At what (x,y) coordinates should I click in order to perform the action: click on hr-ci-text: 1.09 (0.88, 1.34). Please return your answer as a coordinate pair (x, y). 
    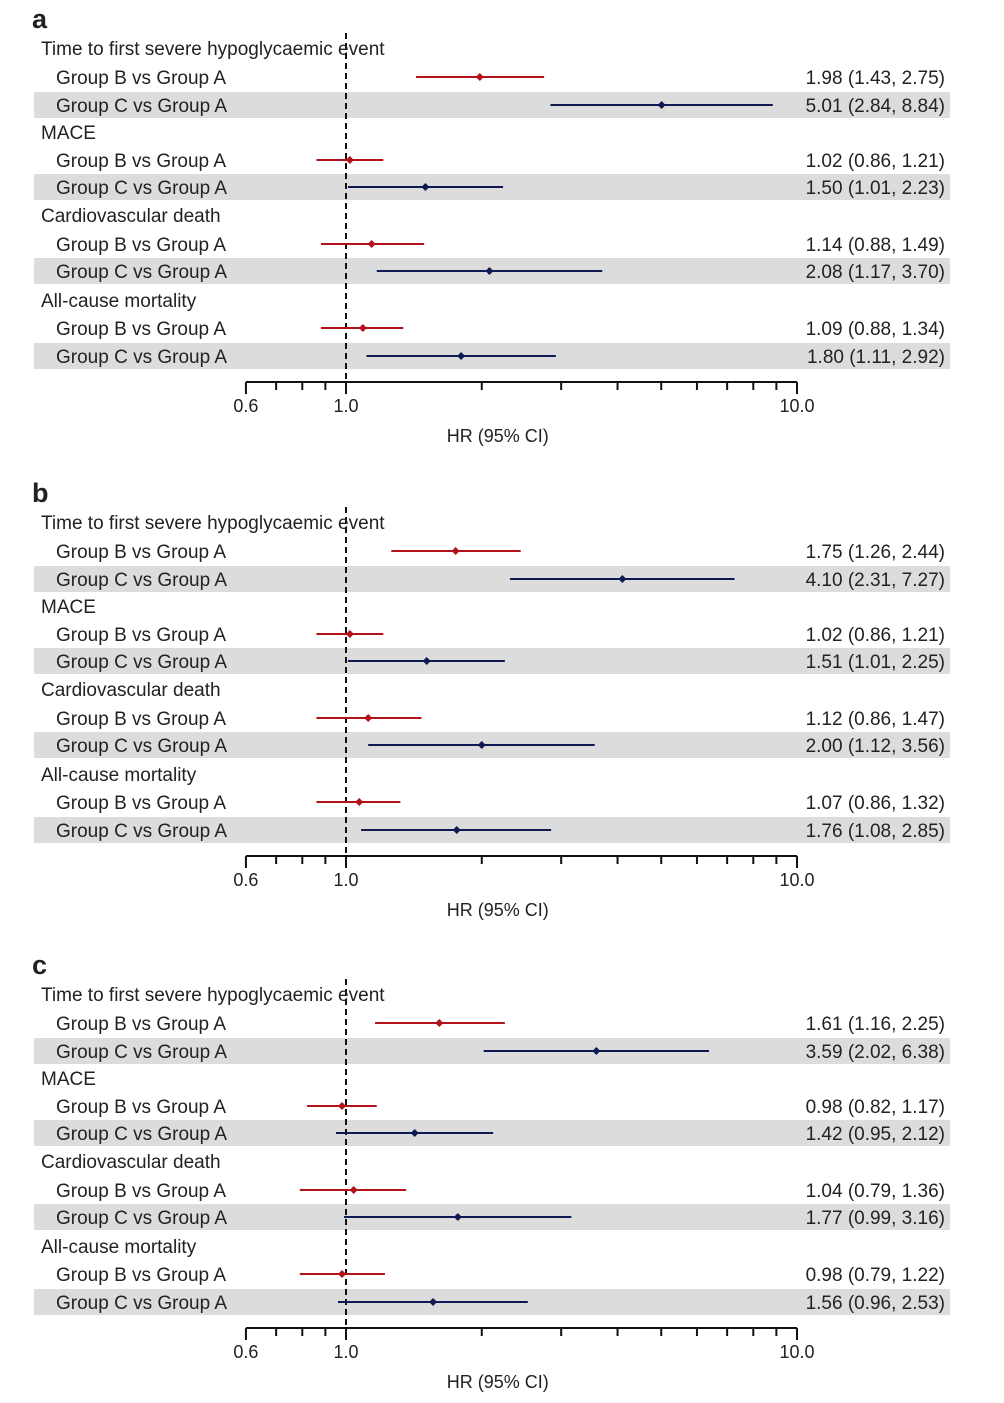
    Looking at the image, I should click on (875, 329).